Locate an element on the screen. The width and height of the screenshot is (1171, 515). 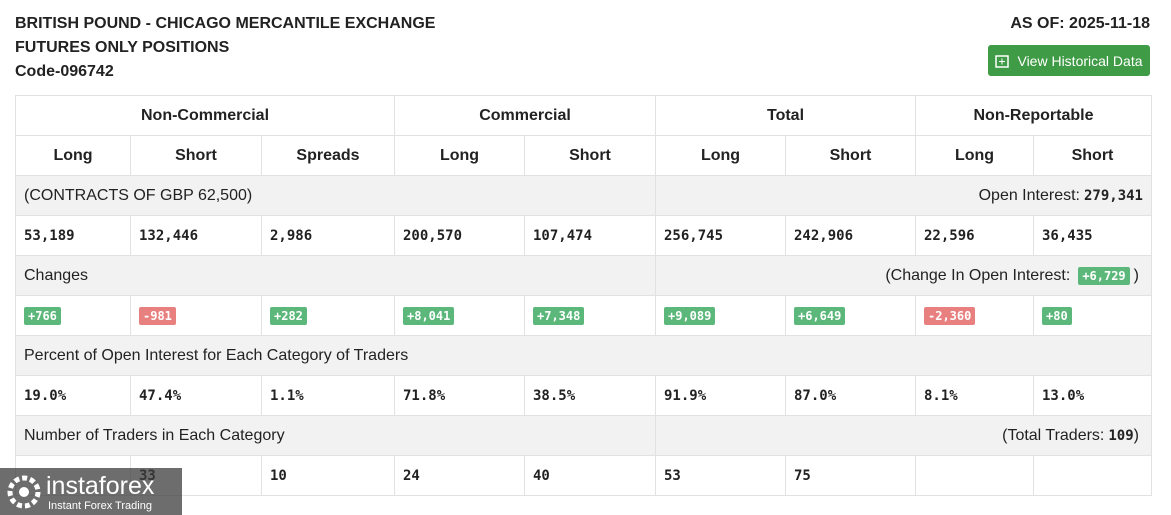
section-summary: Open Interest: 279,341 is located at coordinates (903, 195).